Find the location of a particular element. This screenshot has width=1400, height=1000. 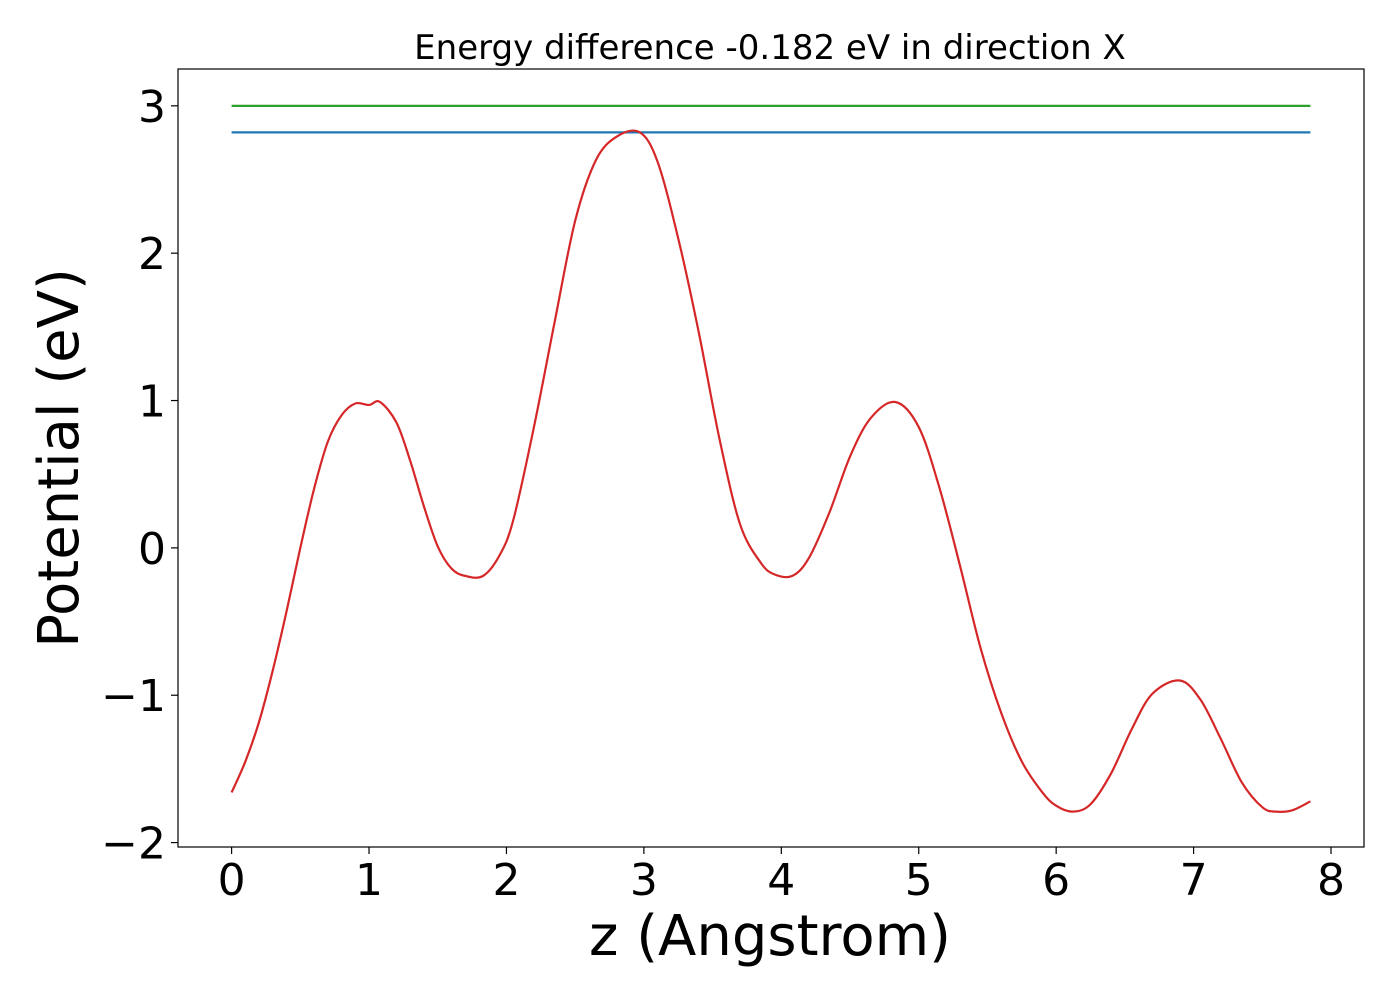

x-tick-label: 6 is located at coordinates (1056, 880).